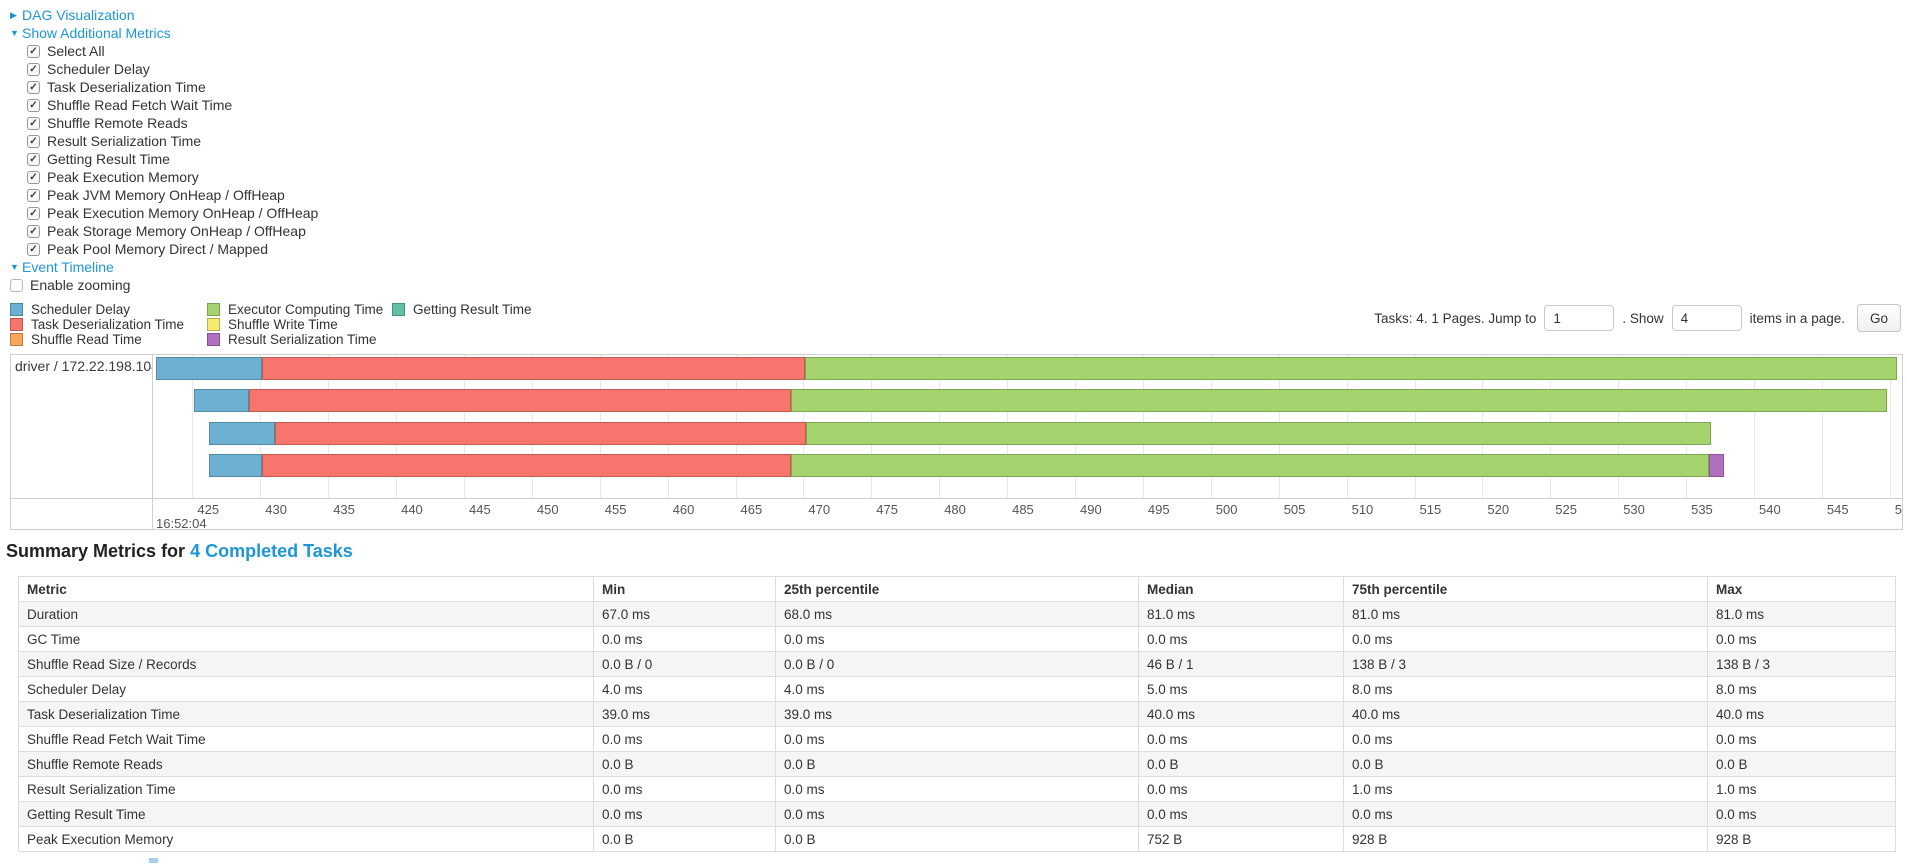 This screenshot has width=1907, height=865. What do you see at coordinates (306, 614) in the screenshot?
I see `summary-metric-name: Duration` at bounding box center [306, 614].